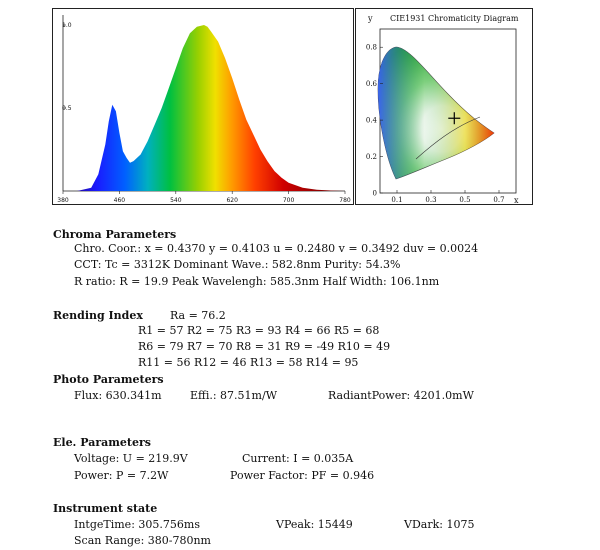  I want to click on chroma-heading: Chroma Parameters, so click(115, 234).